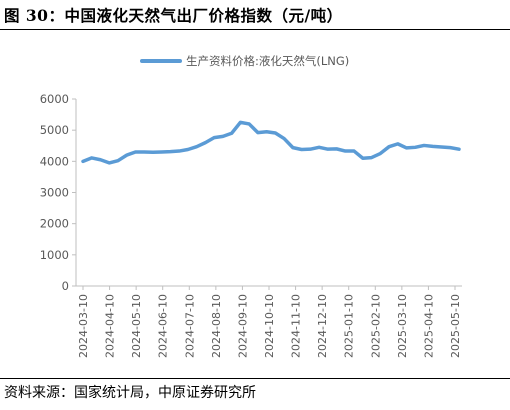 This screenshot has width=510, height=410. What do you see at coordinates (173, 15) in the screenshot?
I see `figure-title: 图 30：中国液化天然气出厂价格指数（元/吨）` at bounding box center [173, 15].